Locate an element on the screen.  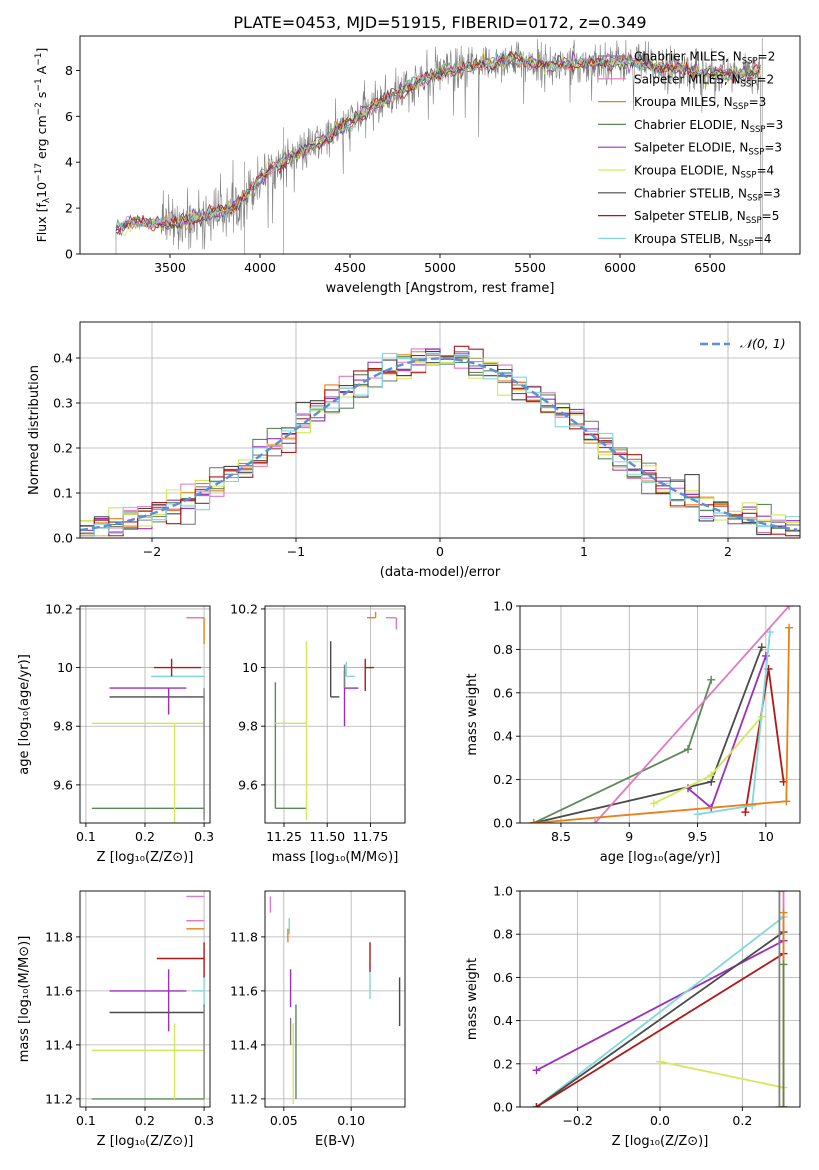
legend-label-main: Chabrier STELIB, N is located at coordinates (690, 193).